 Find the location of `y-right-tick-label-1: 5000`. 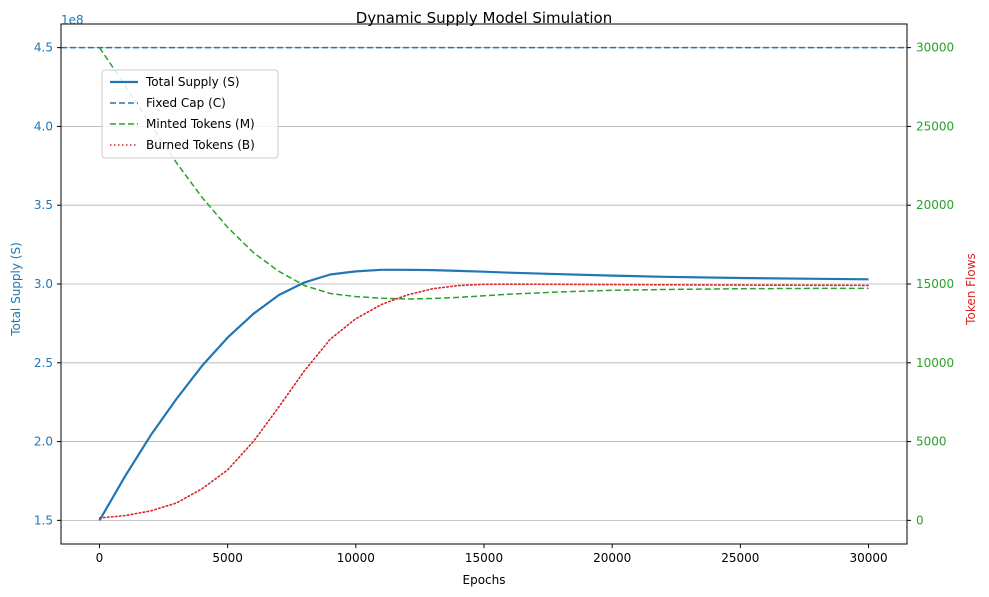

y-right-tick-label-1: 5000 is located at coordinates (931, 442).